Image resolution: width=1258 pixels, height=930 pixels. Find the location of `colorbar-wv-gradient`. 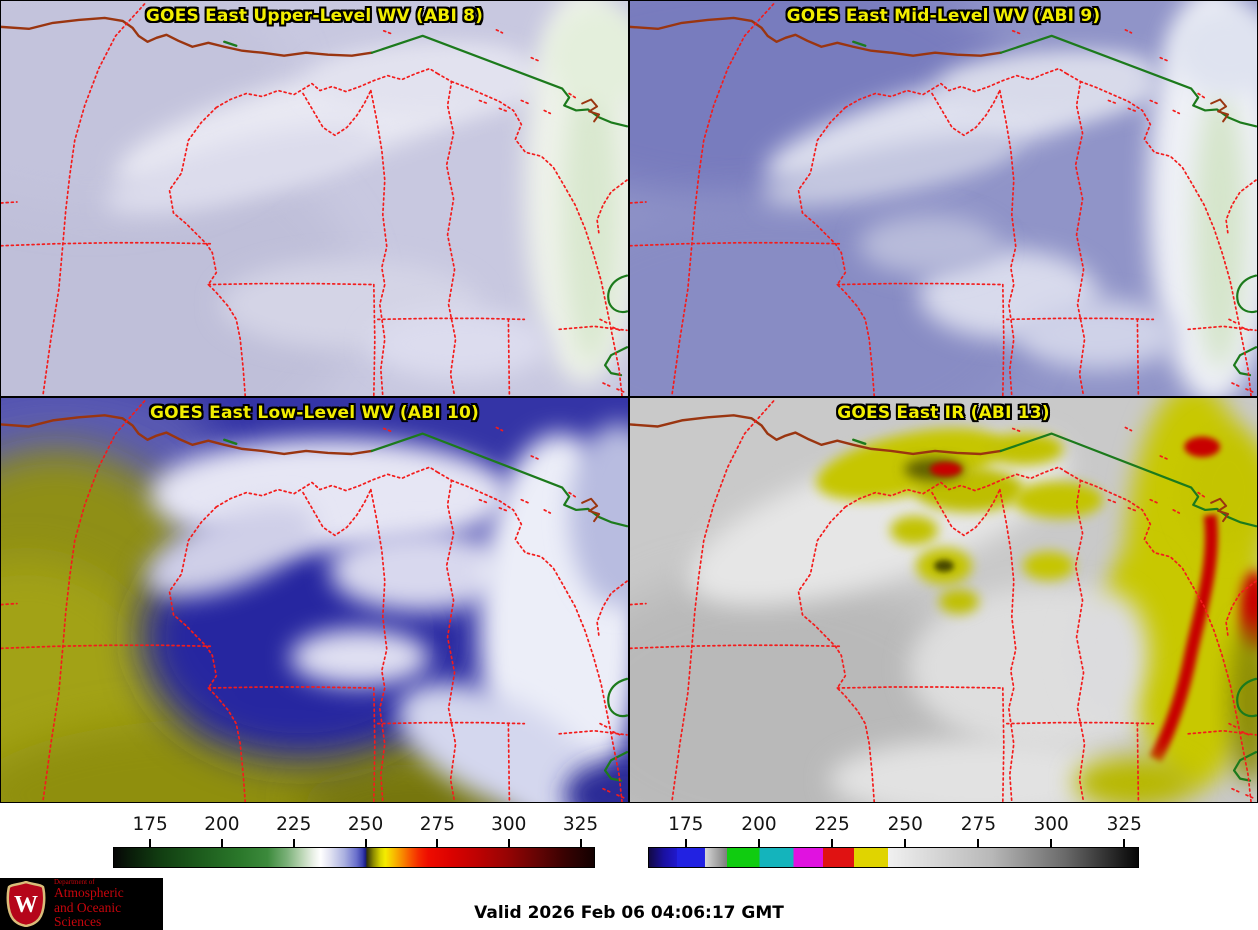

colorbar-wv-gradient is located at coordinates (354, 857).